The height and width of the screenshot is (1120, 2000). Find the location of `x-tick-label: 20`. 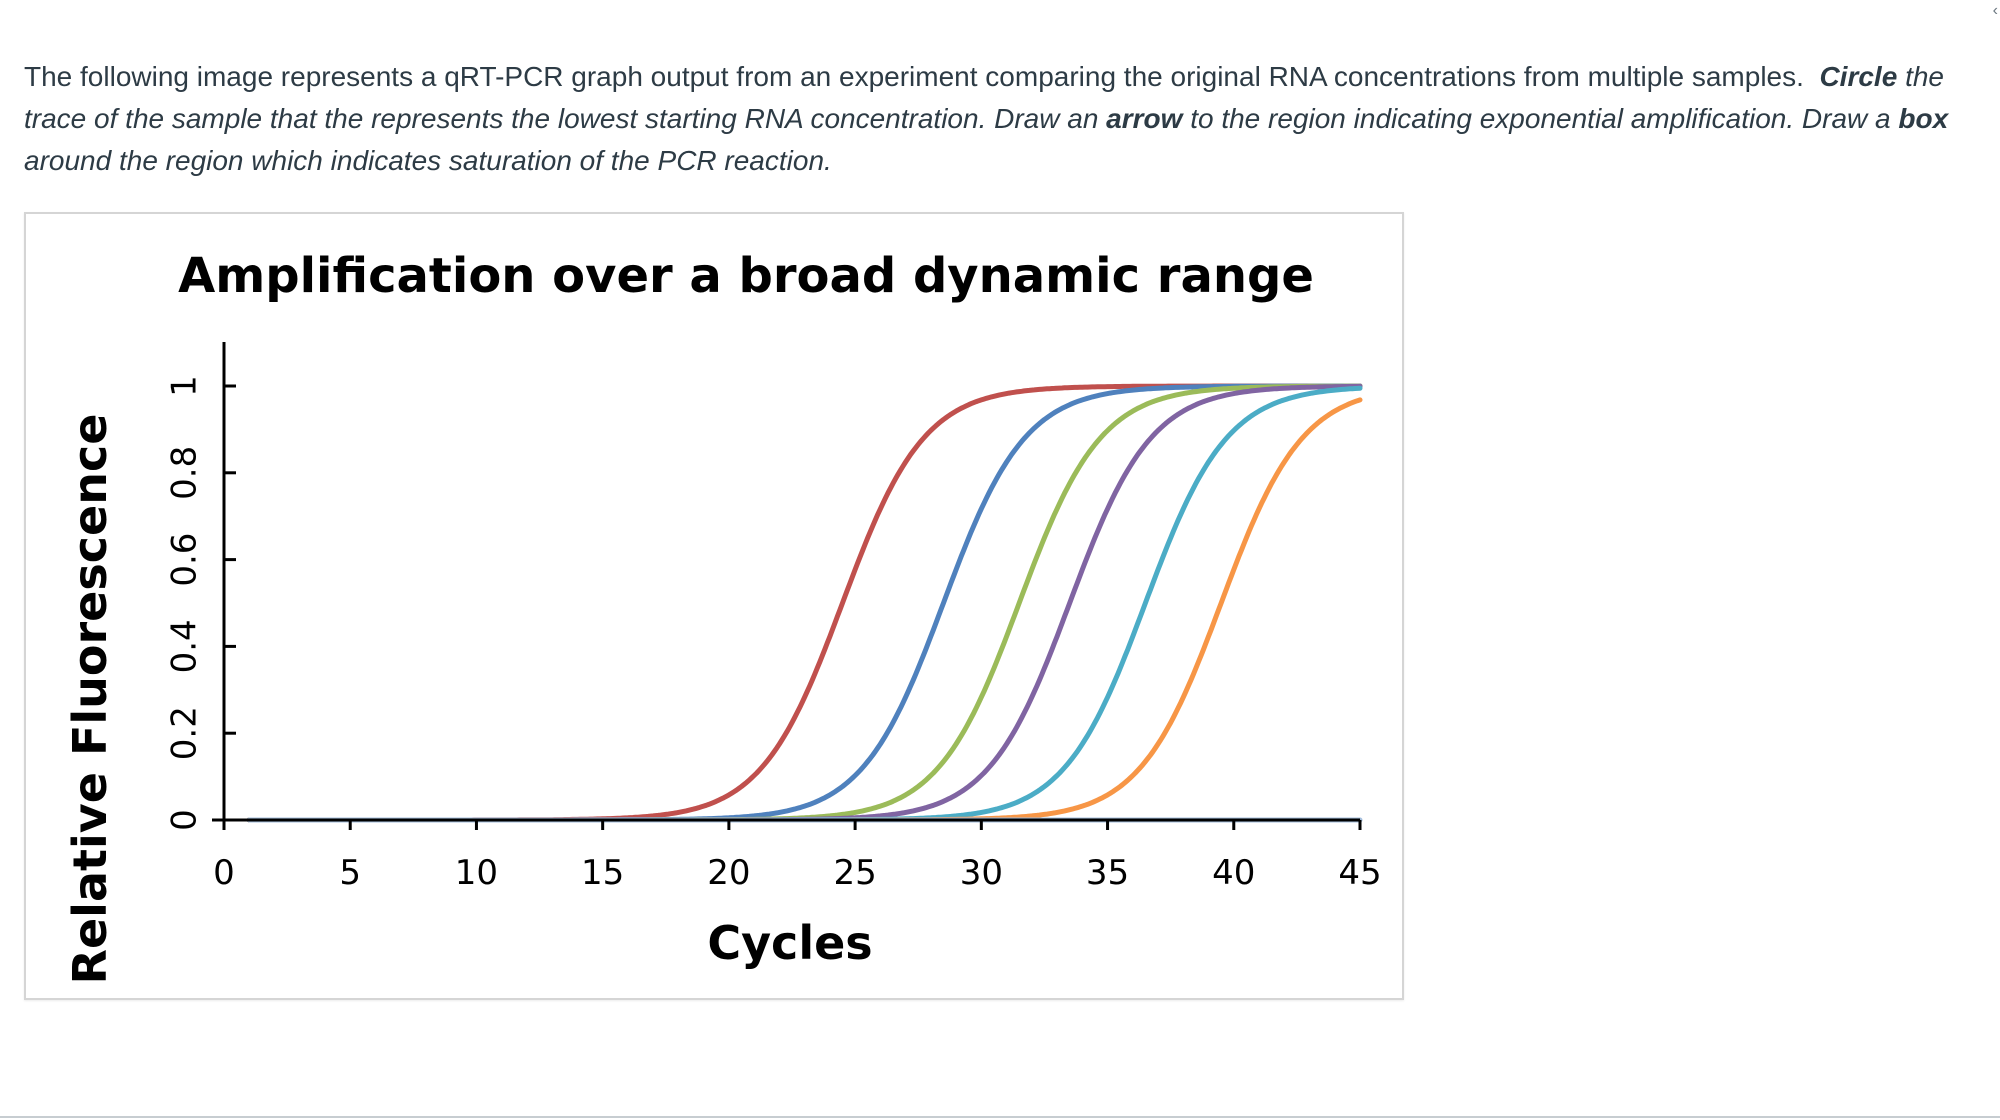

x-tick-label: 20 is located at coordinates (728, 873).